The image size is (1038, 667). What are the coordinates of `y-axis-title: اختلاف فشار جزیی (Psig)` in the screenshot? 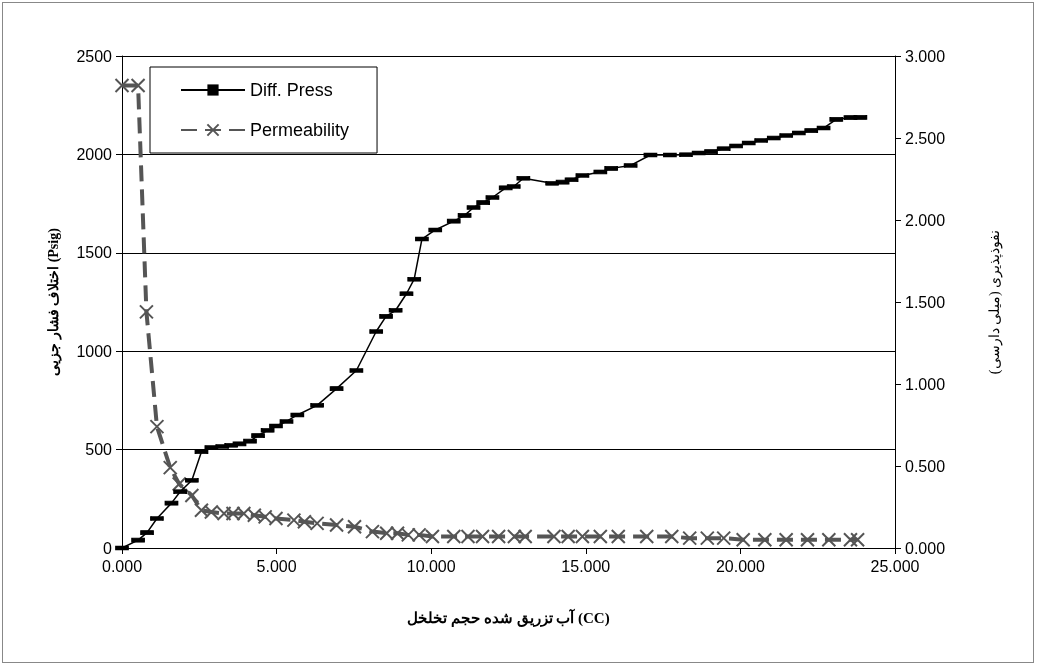 It's located at (53, 301).